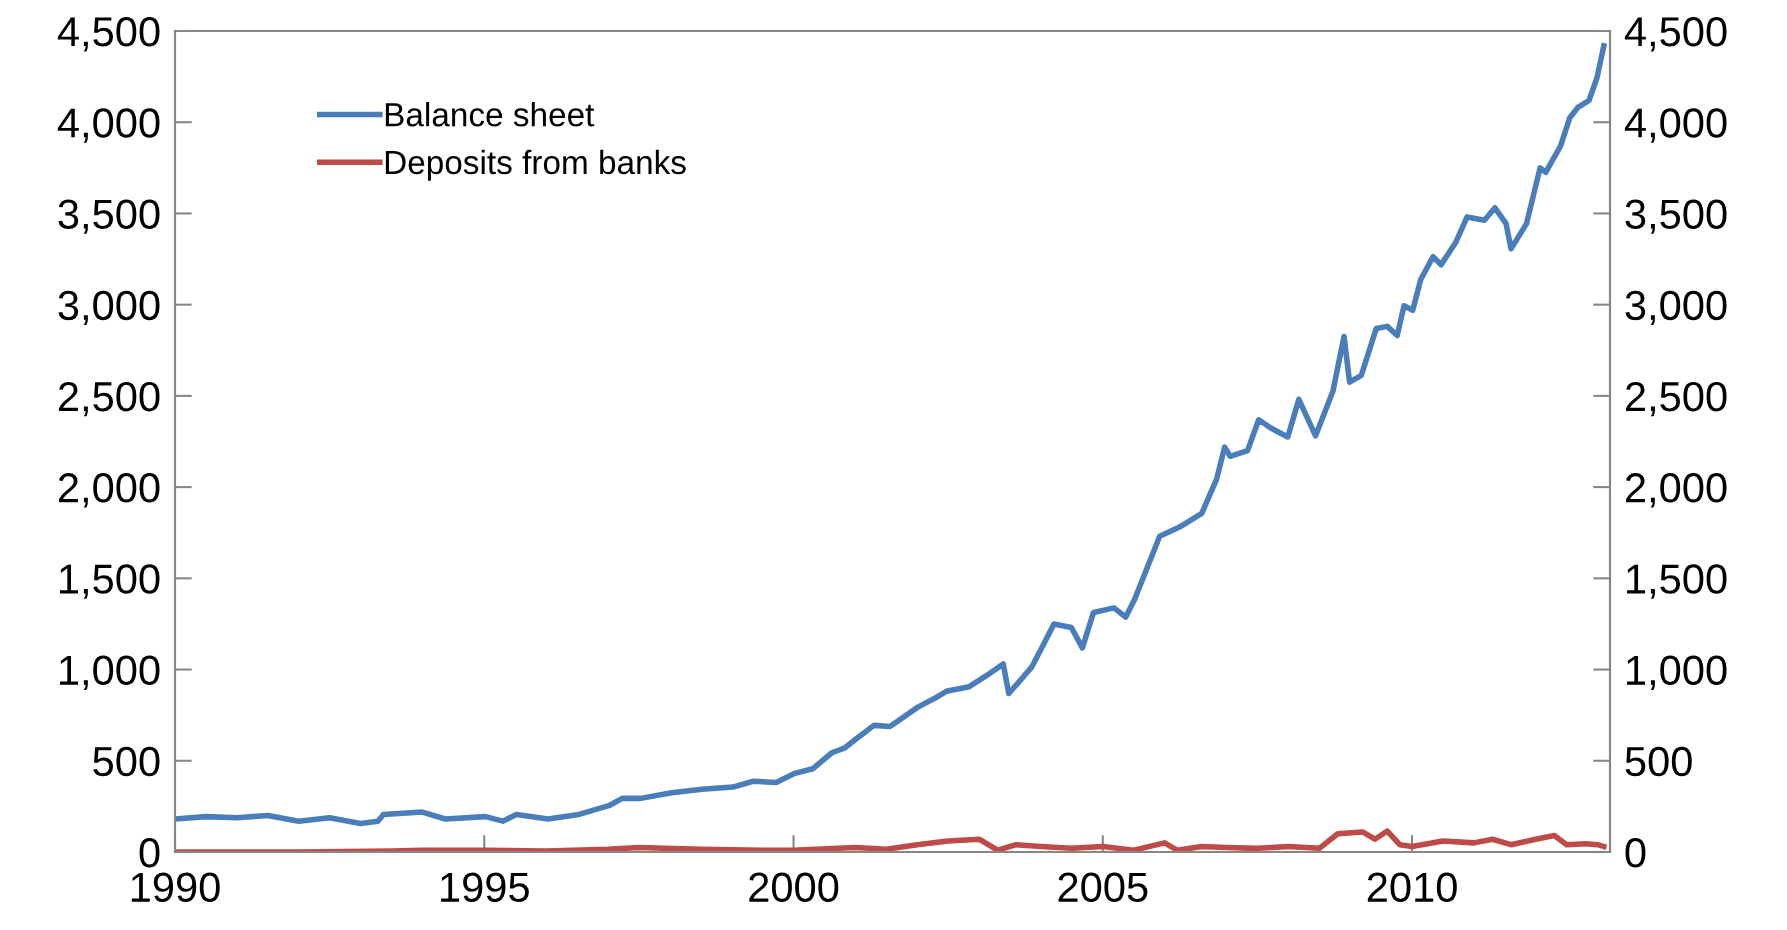  I want to click on y-tick-label: 1,000, so click(110, 672).